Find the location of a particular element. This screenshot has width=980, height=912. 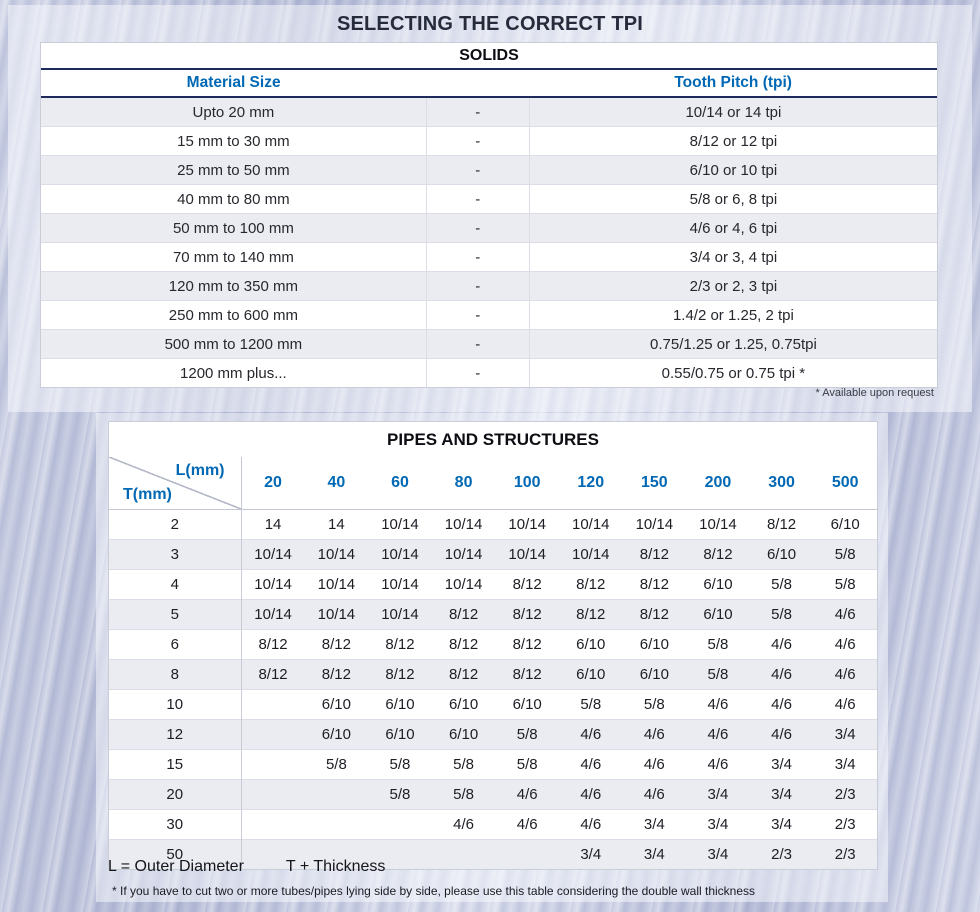

thickness-value-cell: 50 is located at coordinates (175, 853).